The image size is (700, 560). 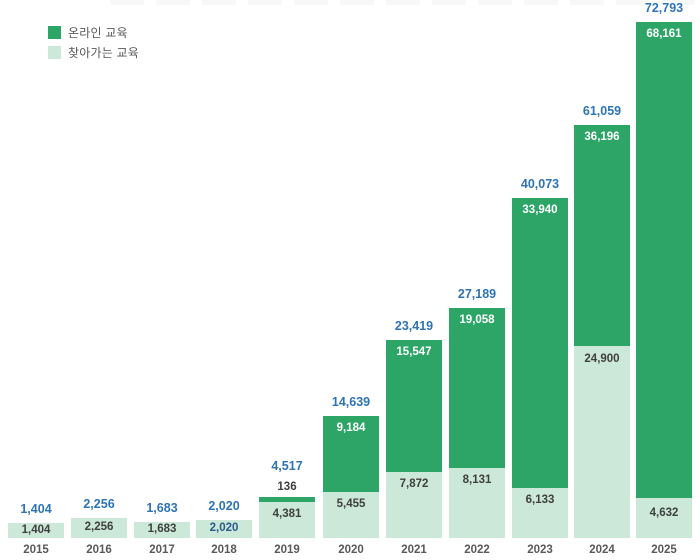 I want to click on outreach-value-label-2024: 24,900, so click(x=602, y=359).